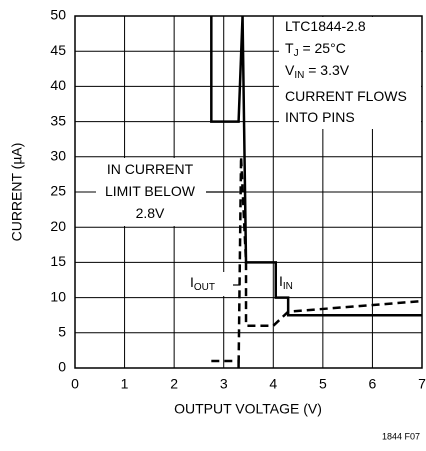 This screenshot has width=426, height=451. I want to click on x-tick-label: 3, so click(224, 384).